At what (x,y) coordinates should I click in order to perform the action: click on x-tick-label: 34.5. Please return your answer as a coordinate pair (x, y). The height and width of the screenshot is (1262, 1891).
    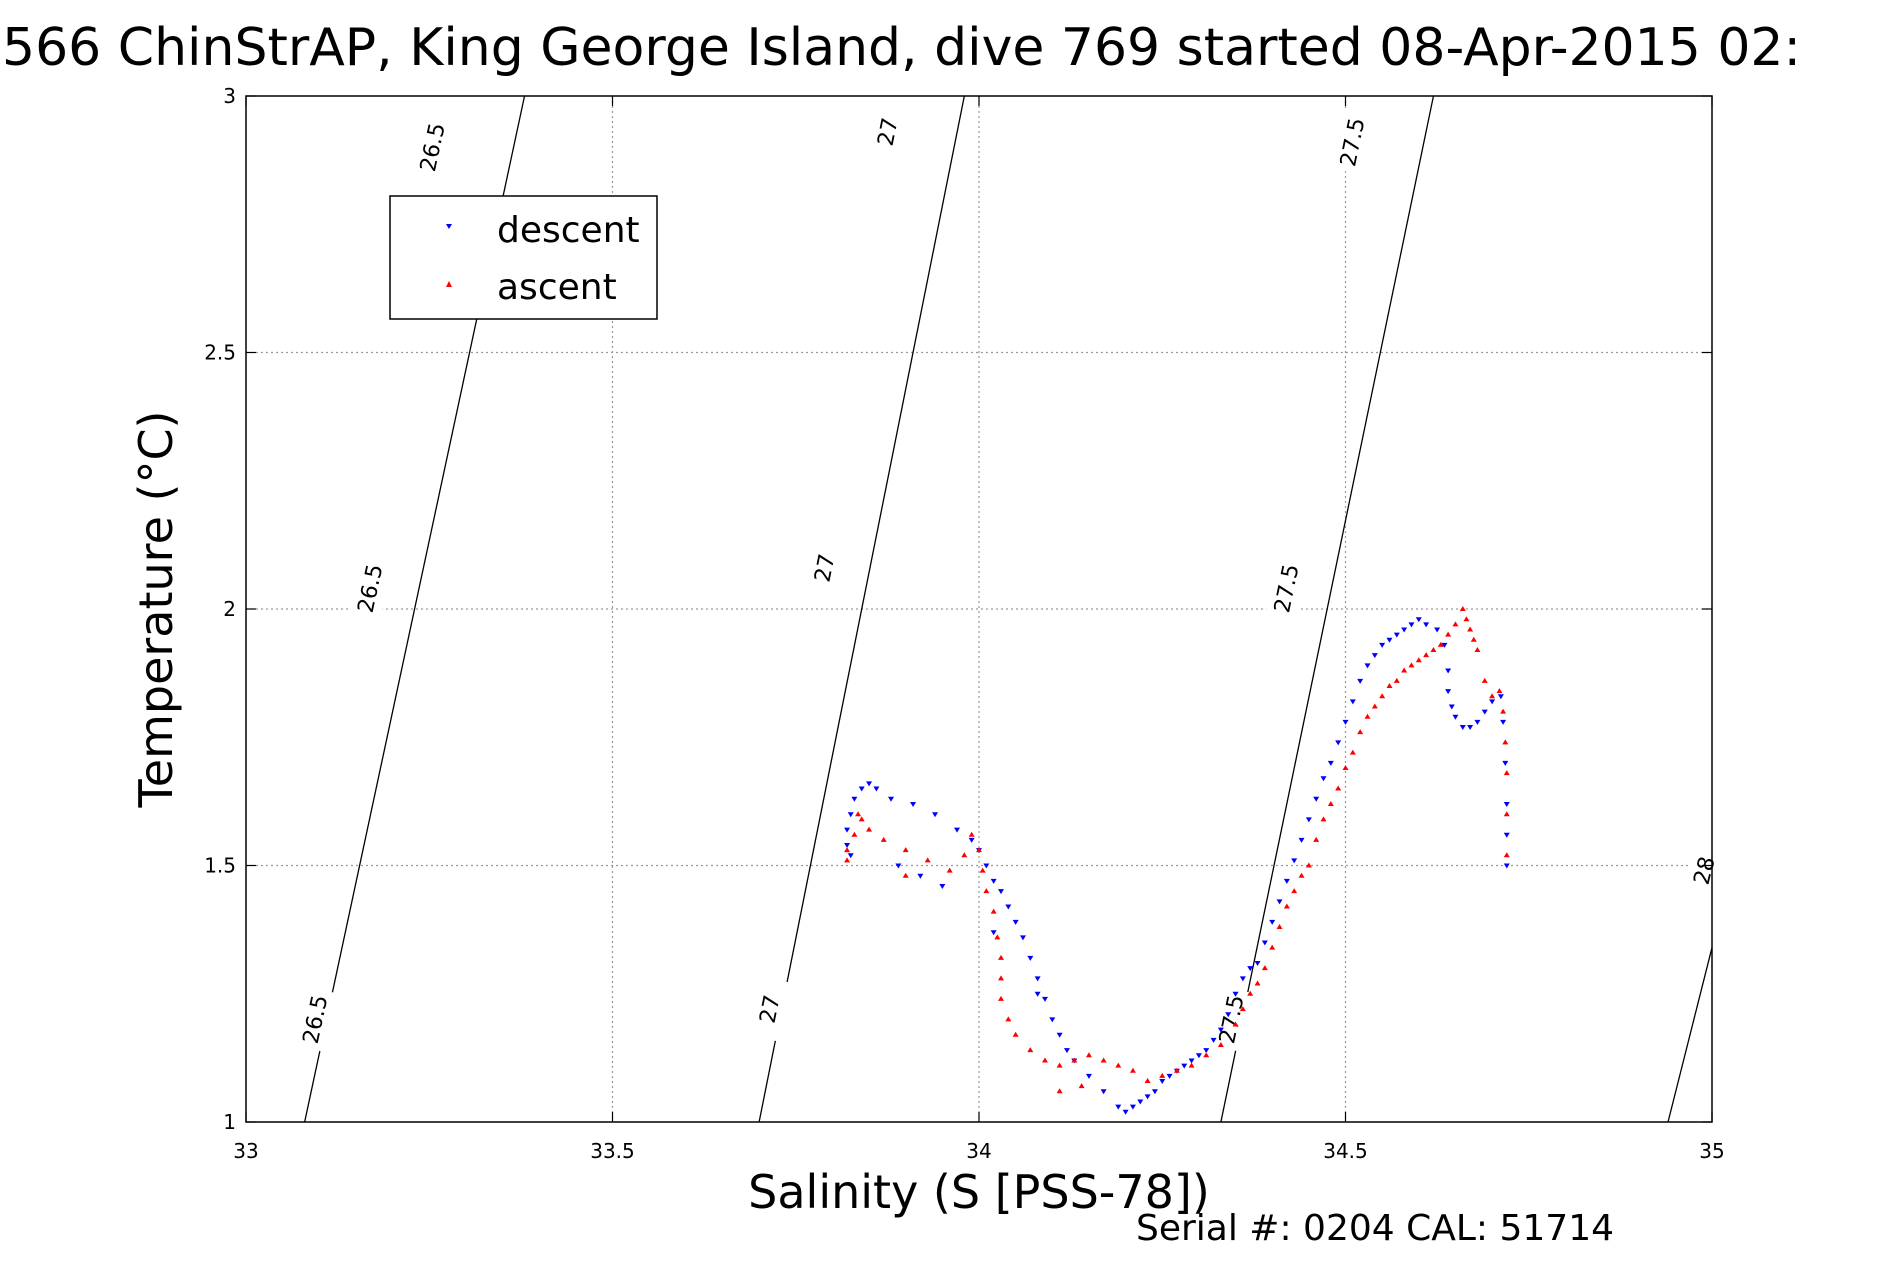
    Looking at the image, I should click on (1345, 1151).